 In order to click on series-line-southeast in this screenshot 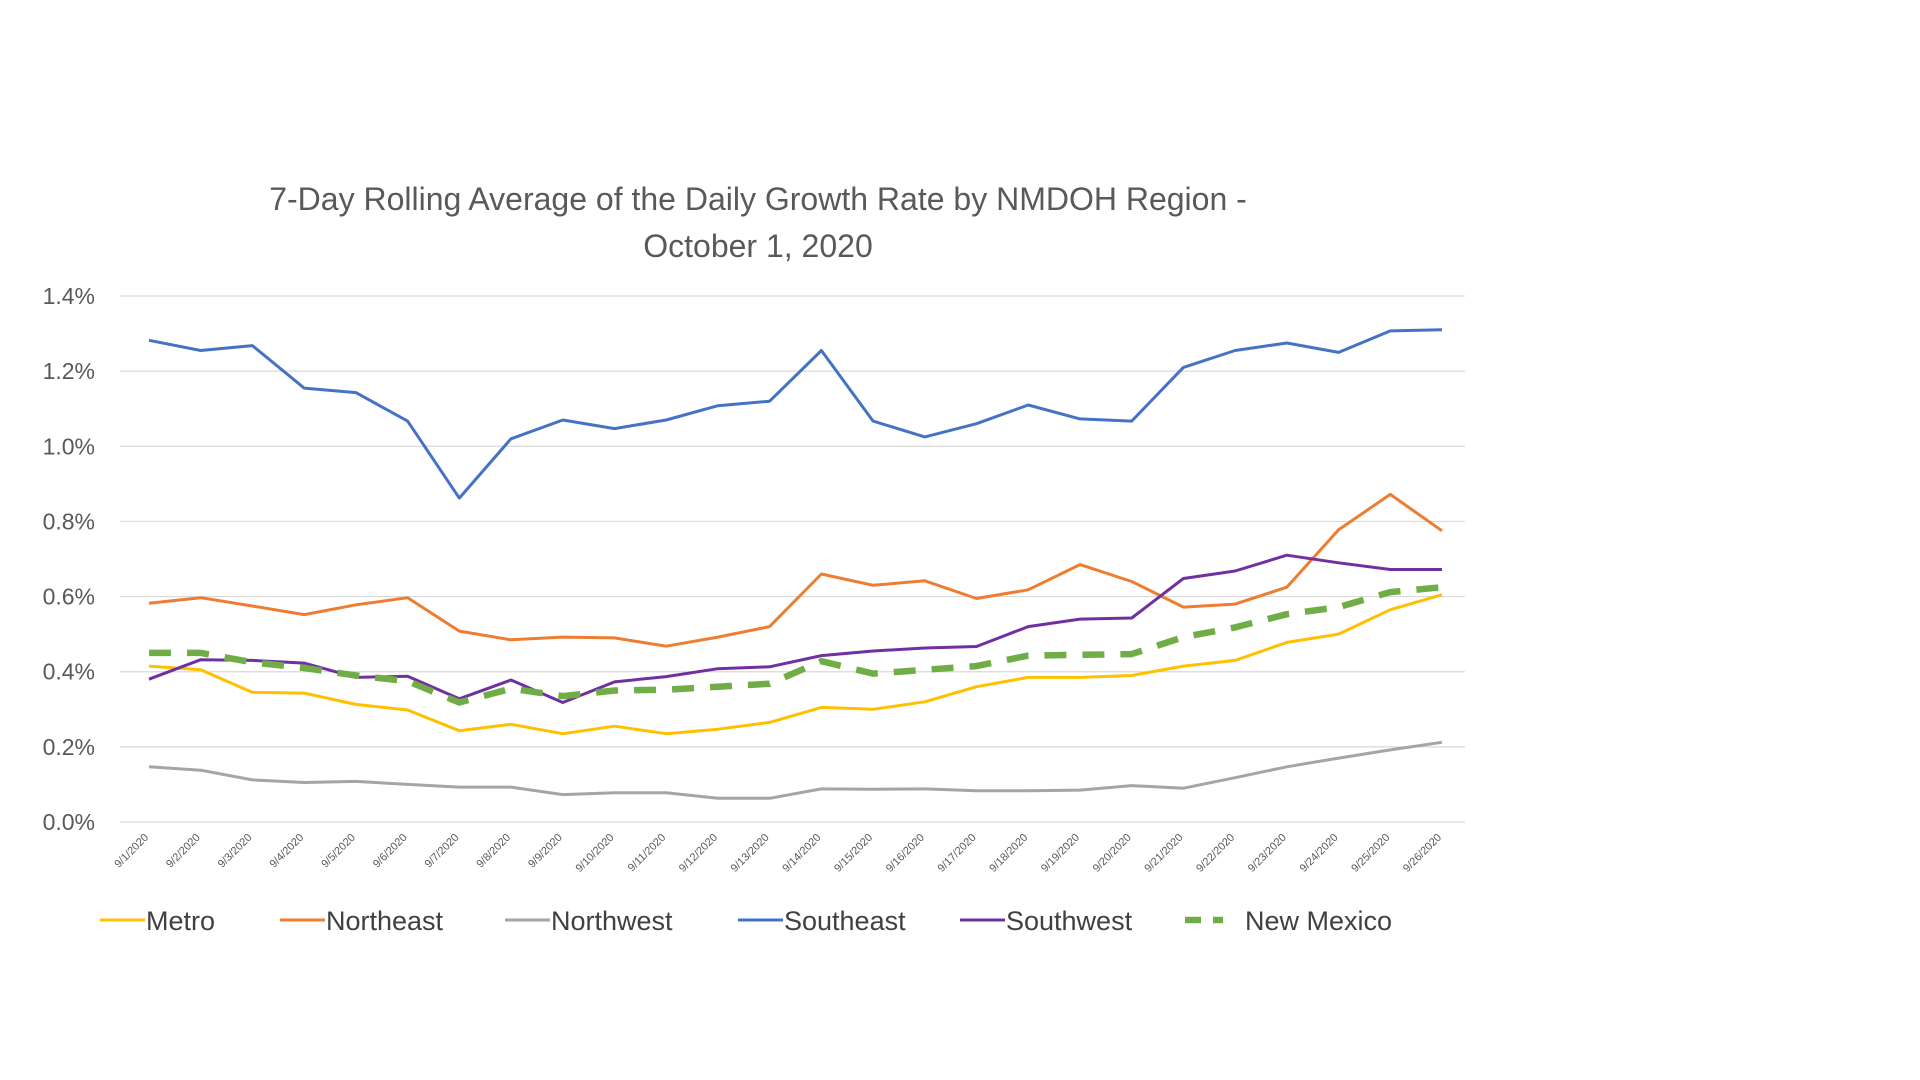, I will do `click(795, 414)`.